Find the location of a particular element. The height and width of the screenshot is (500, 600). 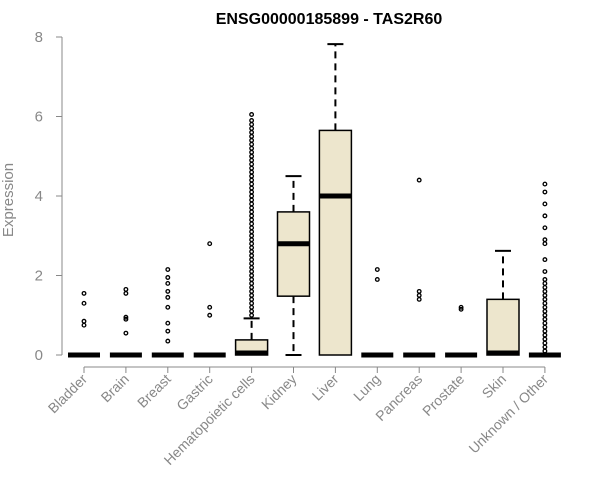

box-pancreas is located at coordinates (419, 267).